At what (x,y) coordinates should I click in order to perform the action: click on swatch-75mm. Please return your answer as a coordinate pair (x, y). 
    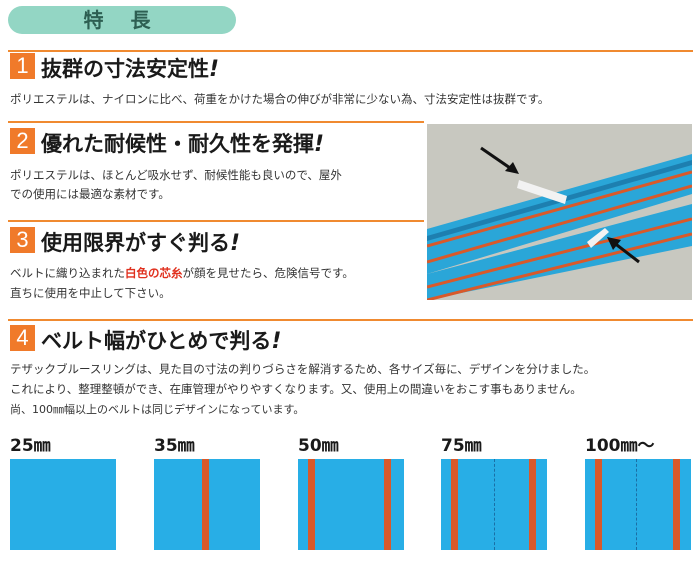
    Looking at the image, I should click on (494, 504).